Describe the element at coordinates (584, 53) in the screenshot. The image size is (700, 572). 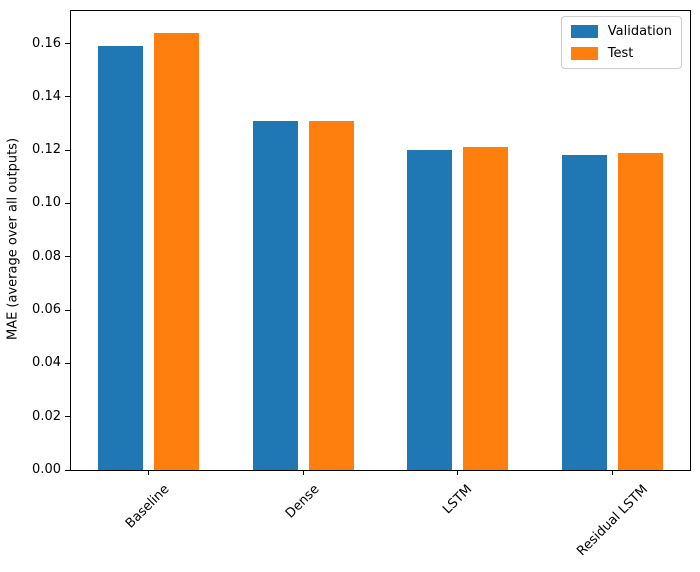
I see `legend-swatch-test` at that location.